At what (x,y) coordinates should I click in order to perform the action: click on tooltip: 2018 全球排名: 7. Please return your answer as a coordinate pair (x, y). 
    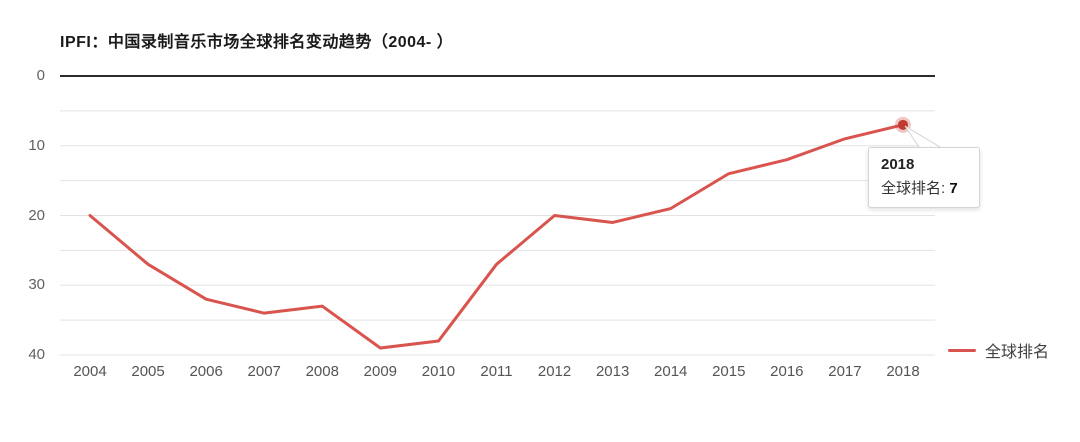
    Looking at the image, I should click on (924, 177).